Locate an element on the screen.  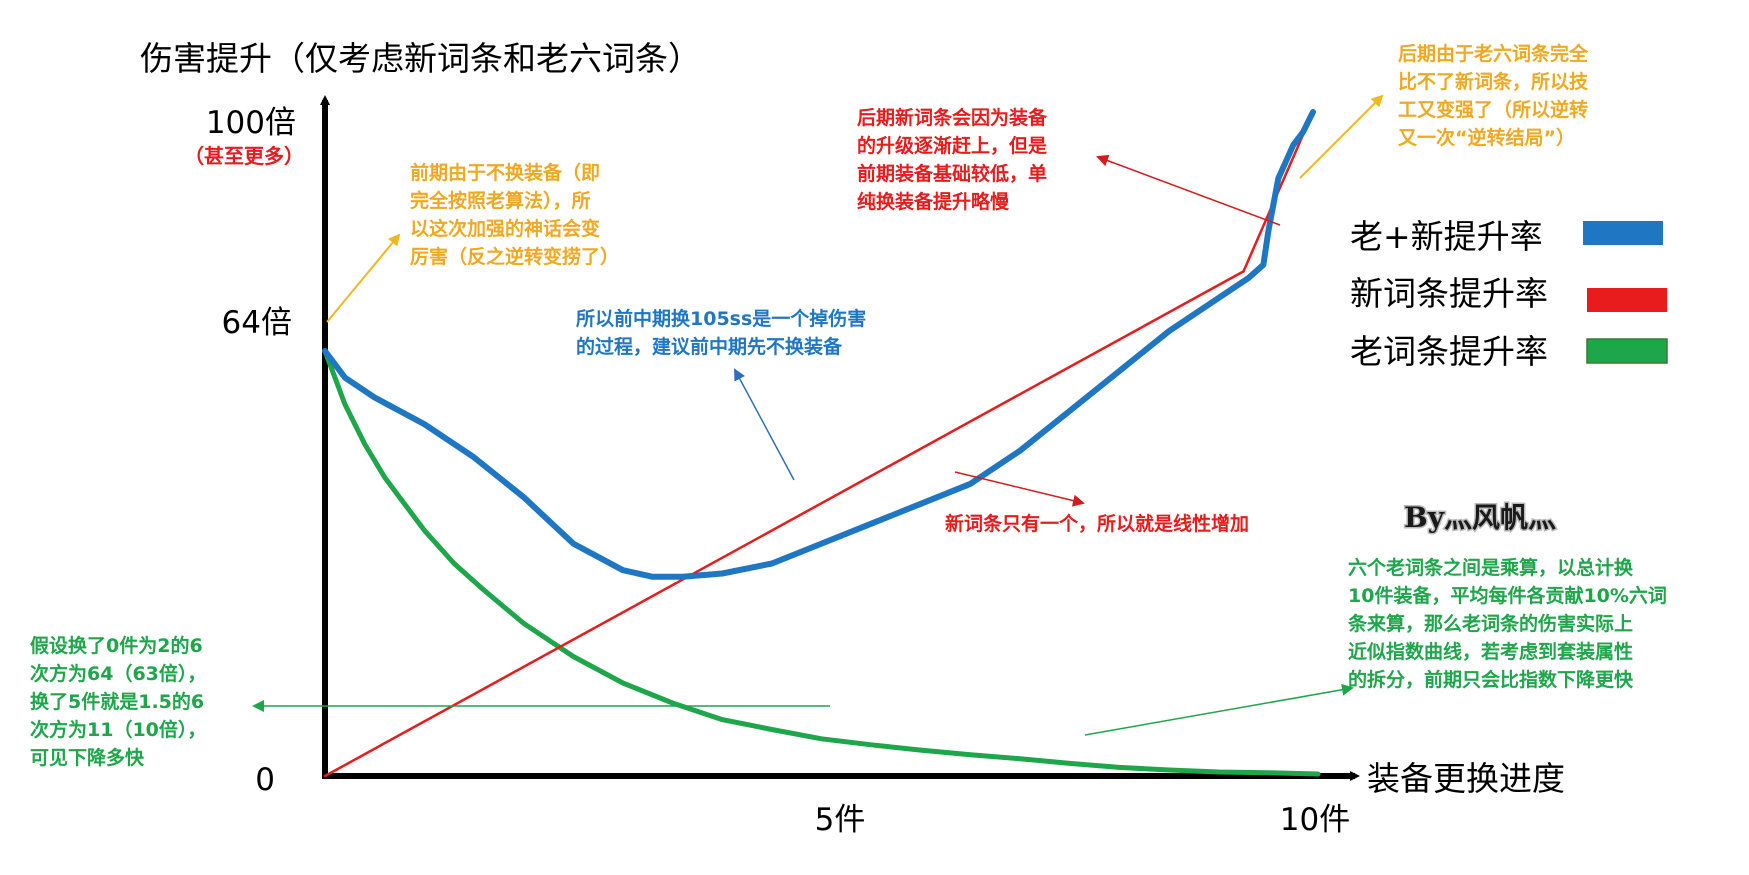
author-signature: By灬风帆灬 is located at coordinates (1480, 517).